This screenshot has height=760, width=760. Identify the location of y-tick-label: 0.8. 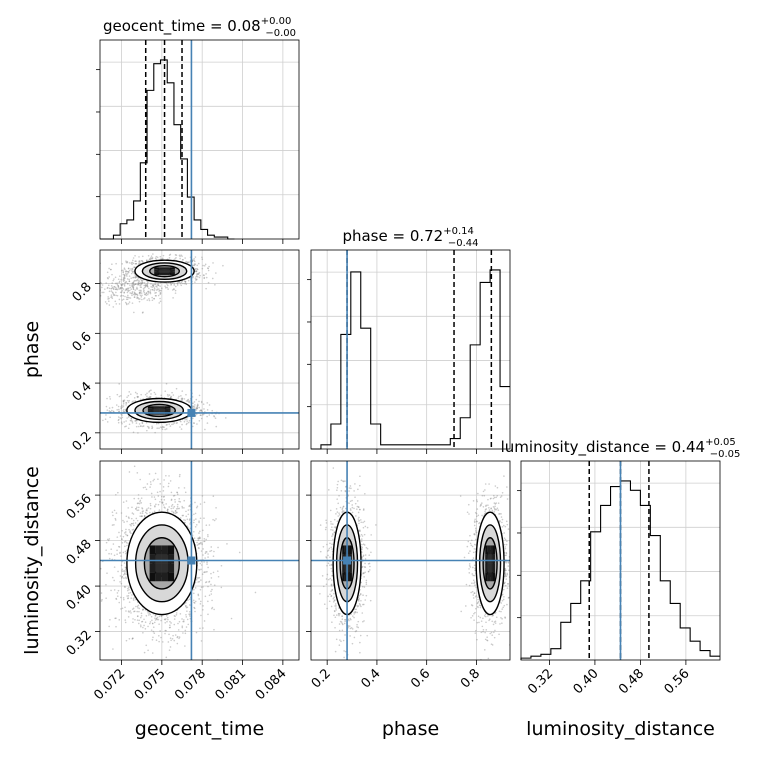
(82, 292).